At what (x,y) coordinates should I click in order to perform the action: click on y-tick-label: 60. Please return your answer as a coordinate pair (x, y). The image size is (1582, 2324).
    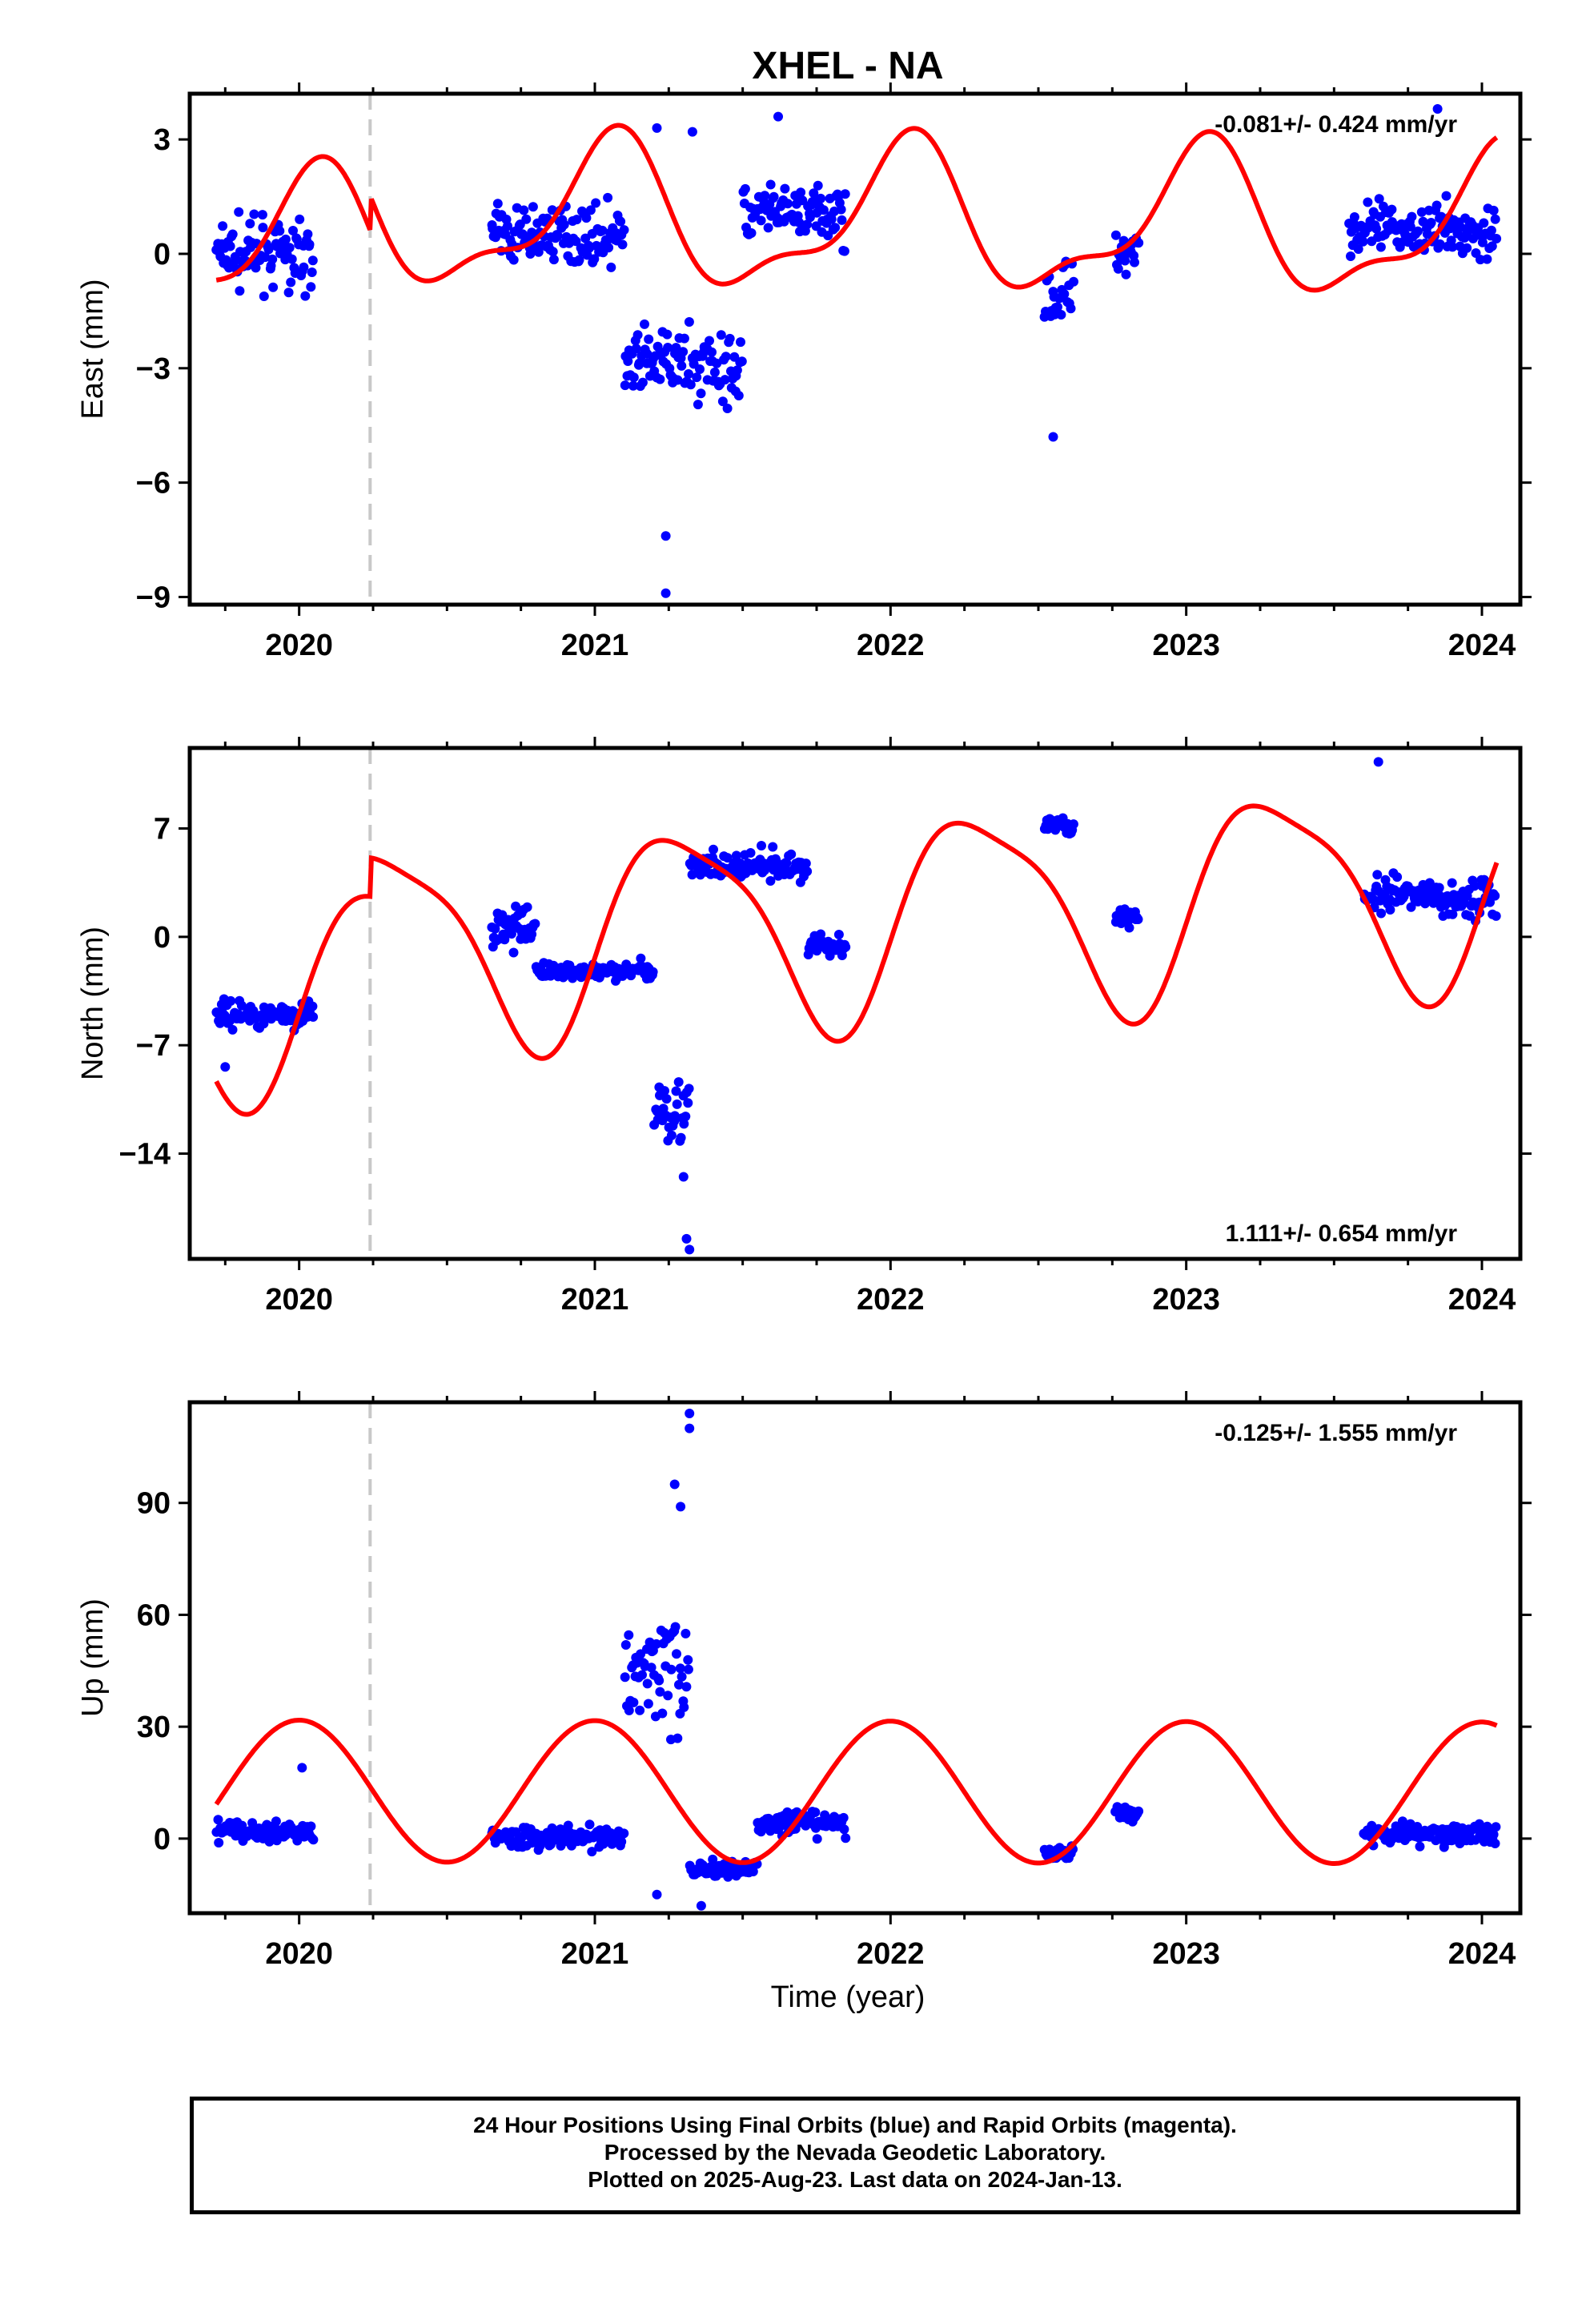
    Looking at the image, I should click on (154, 1615).